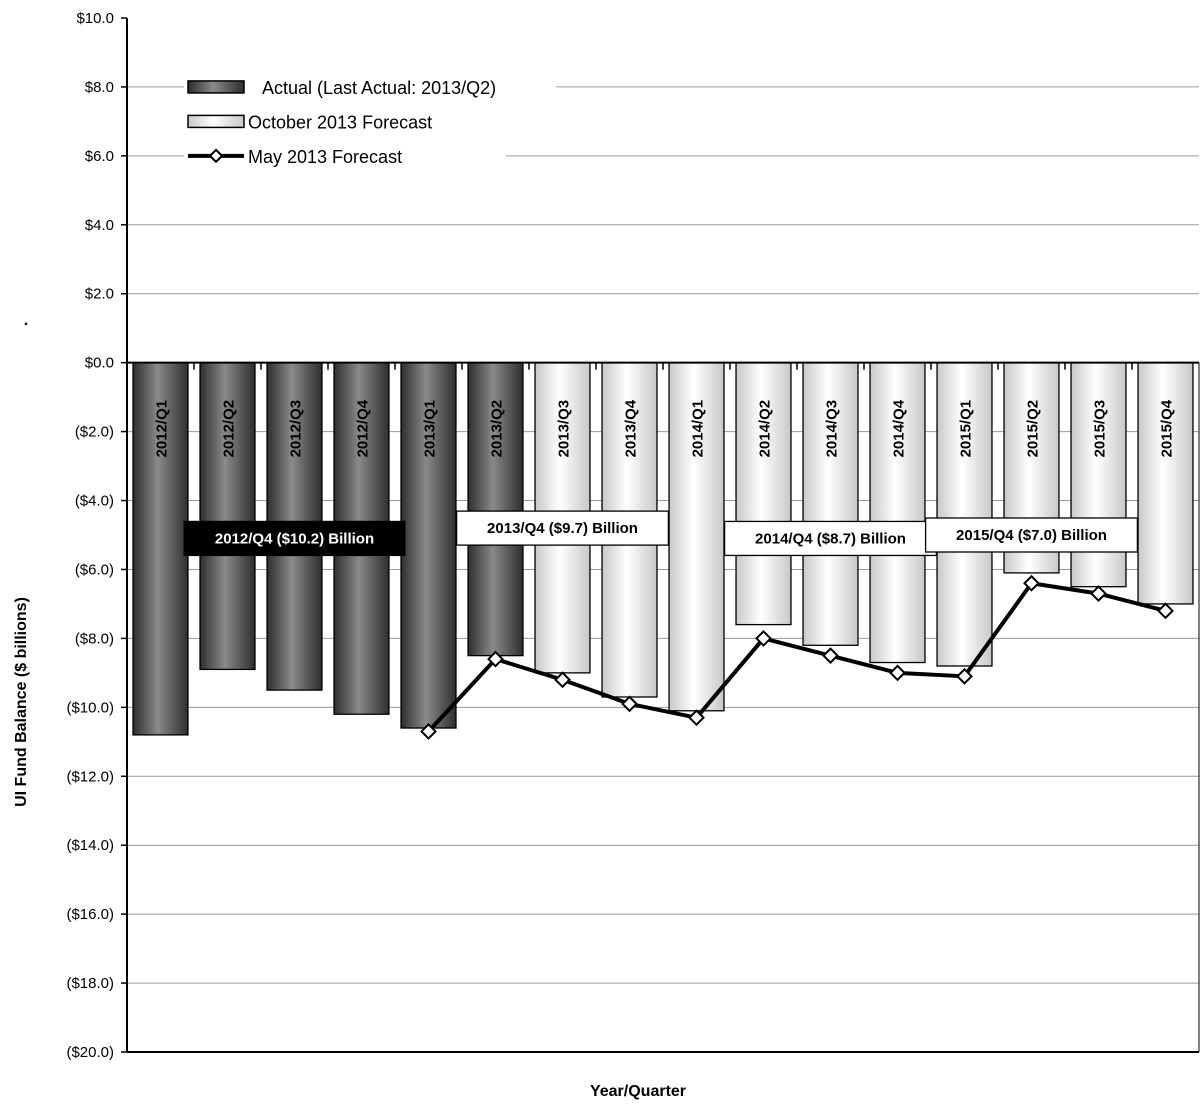 This screenshot has height=1106, width=1204. Describe the element at coordinates (99, 156) in the screenshot. I see `y-tick-label: $6.0` at that location.